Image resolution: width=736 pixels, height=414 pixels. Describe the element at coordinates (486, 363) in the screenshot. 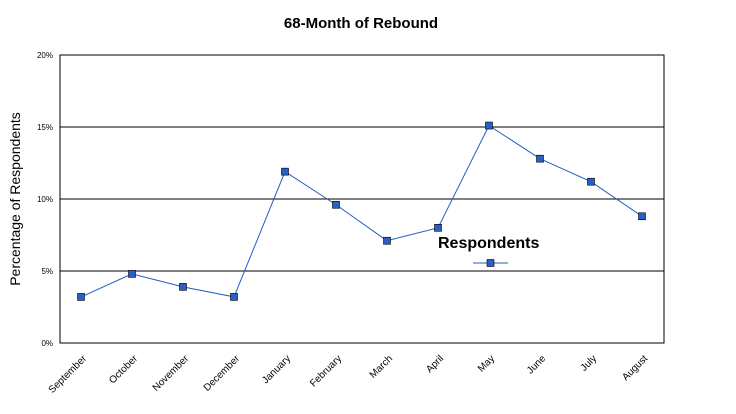

I see `x-tick-label: May` at that location.